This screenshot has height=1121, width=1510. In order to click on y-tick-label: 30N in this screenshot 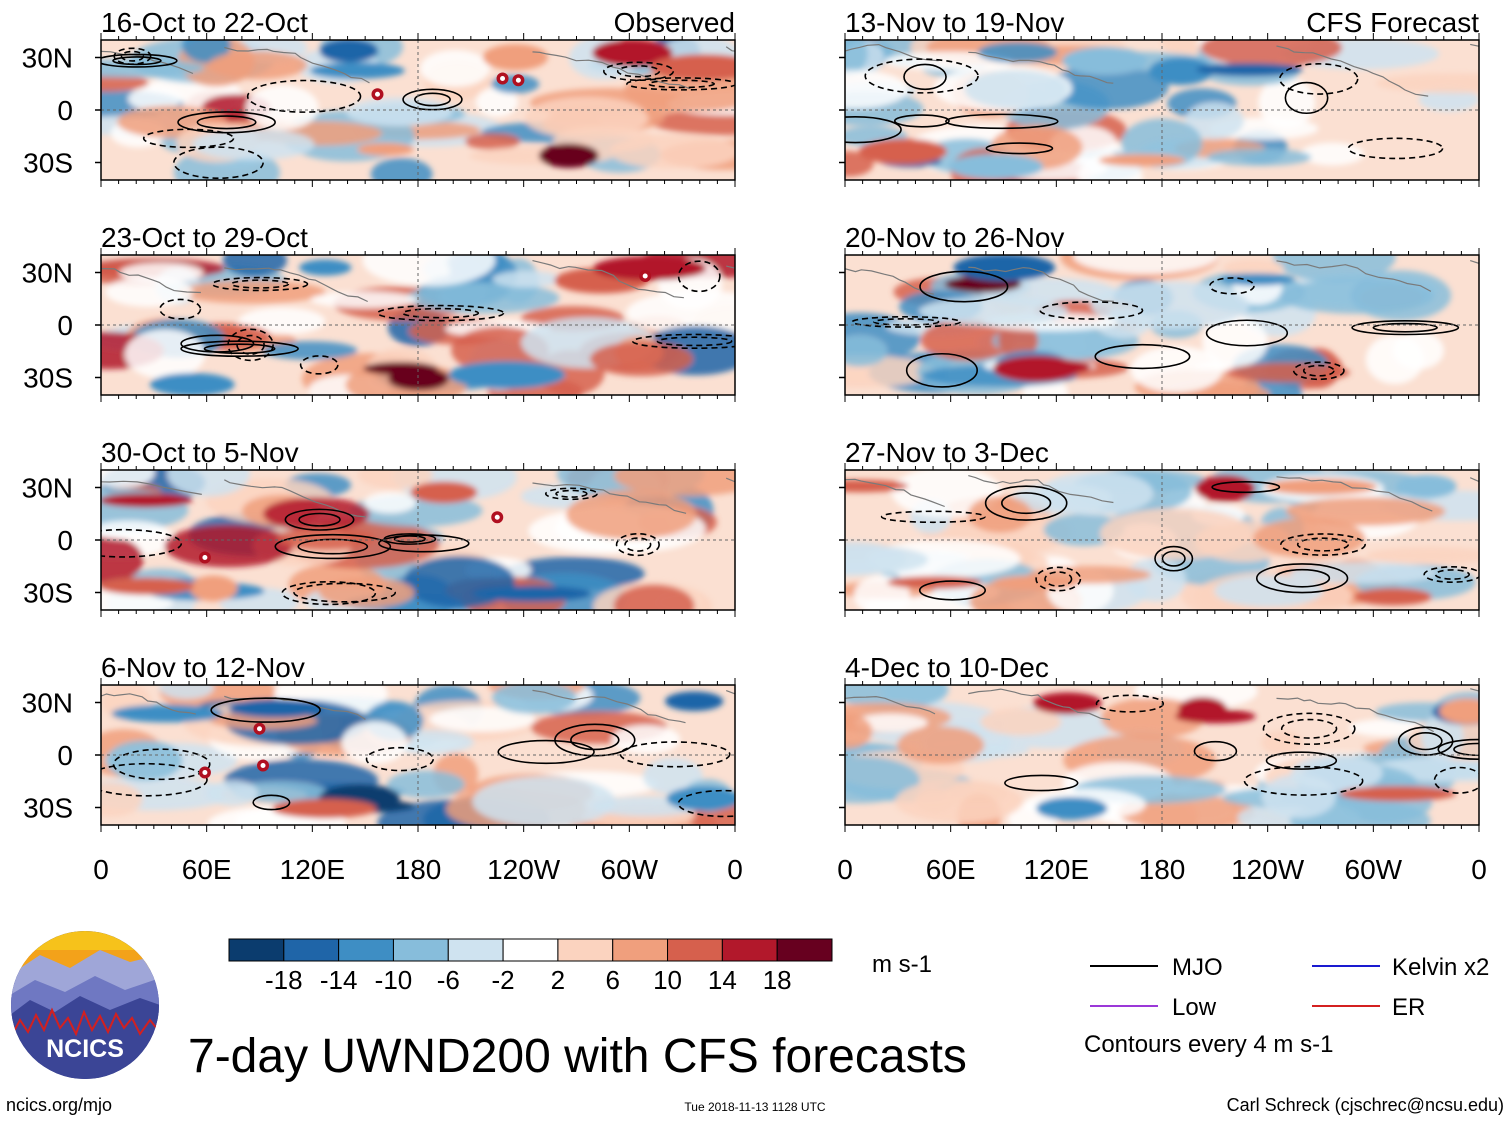, I will do `click(47, 273)`.